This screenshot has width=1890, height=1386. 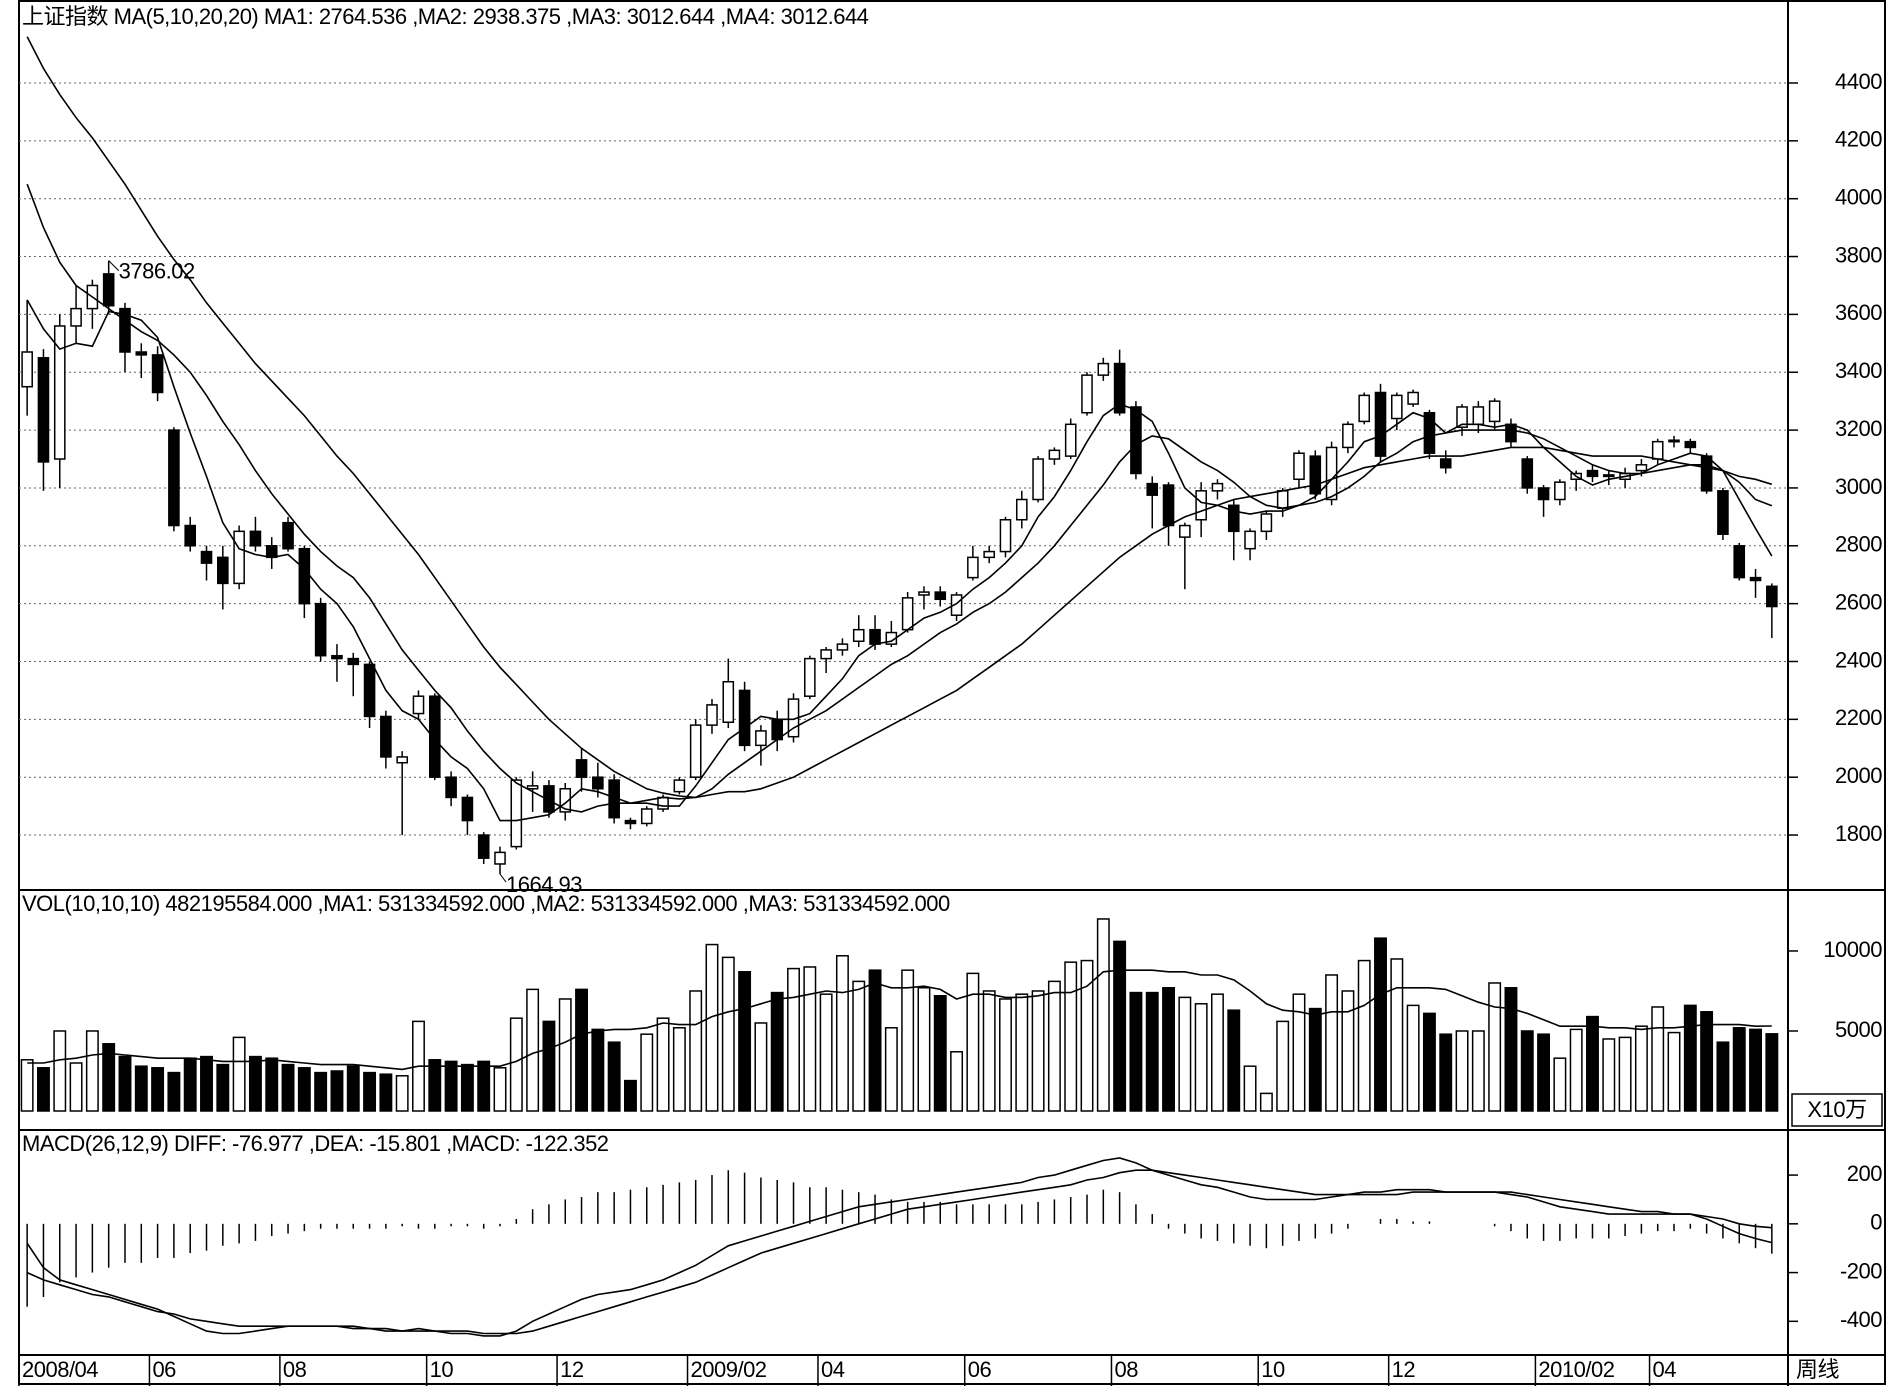 I want to click on y-tick-label: 4400, so click(x=1858, y=81).